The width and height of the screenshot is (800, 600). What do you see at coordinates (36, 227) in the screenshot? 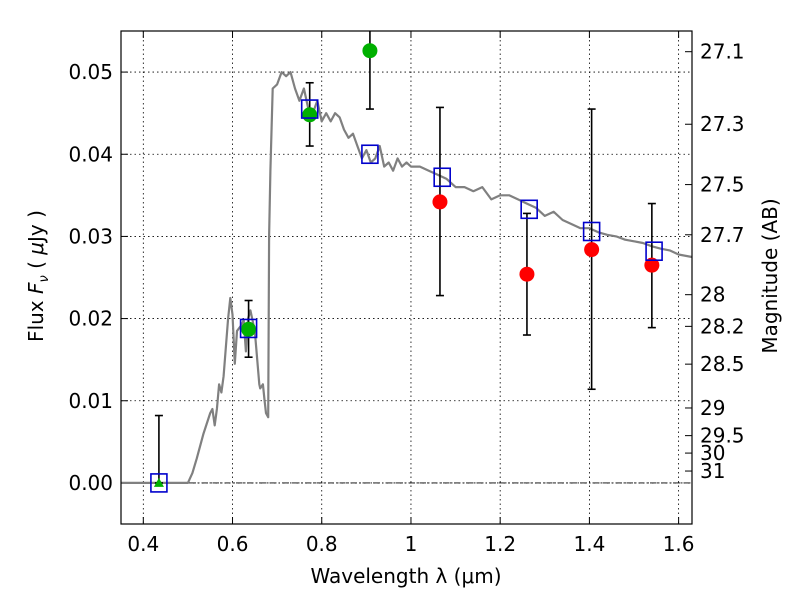
I see `y-axis-label-unit: Jy )` at bounding box center [36, 227].